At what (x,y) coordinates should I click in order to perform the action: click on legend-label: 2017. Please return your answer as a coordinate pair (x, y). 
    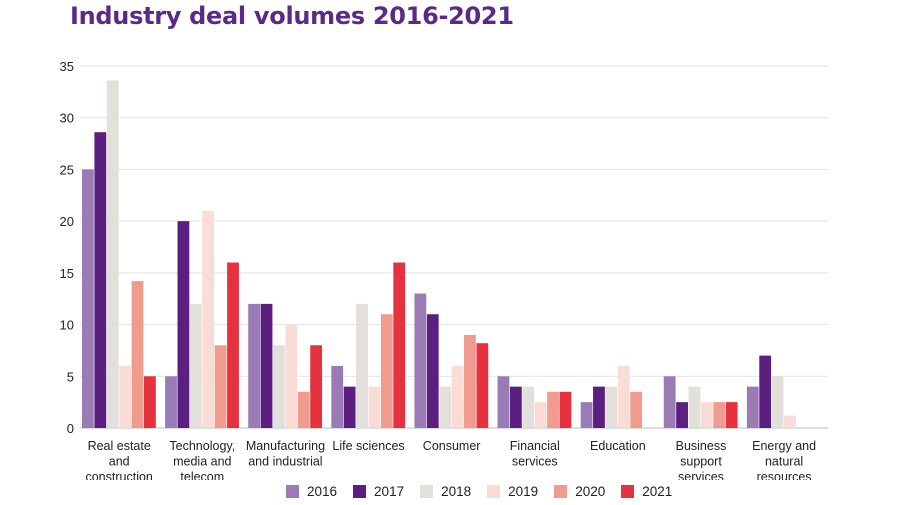
    Looking at the image, I should click on (389, 491).